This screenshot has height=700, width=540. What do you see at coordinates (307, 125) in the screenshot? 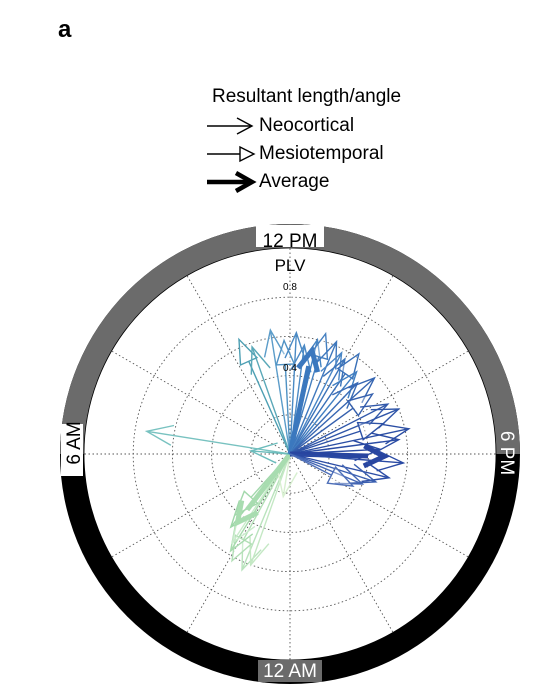
I see `legend-label-neocortical: Neocortical` at bounding box center [307, 125].